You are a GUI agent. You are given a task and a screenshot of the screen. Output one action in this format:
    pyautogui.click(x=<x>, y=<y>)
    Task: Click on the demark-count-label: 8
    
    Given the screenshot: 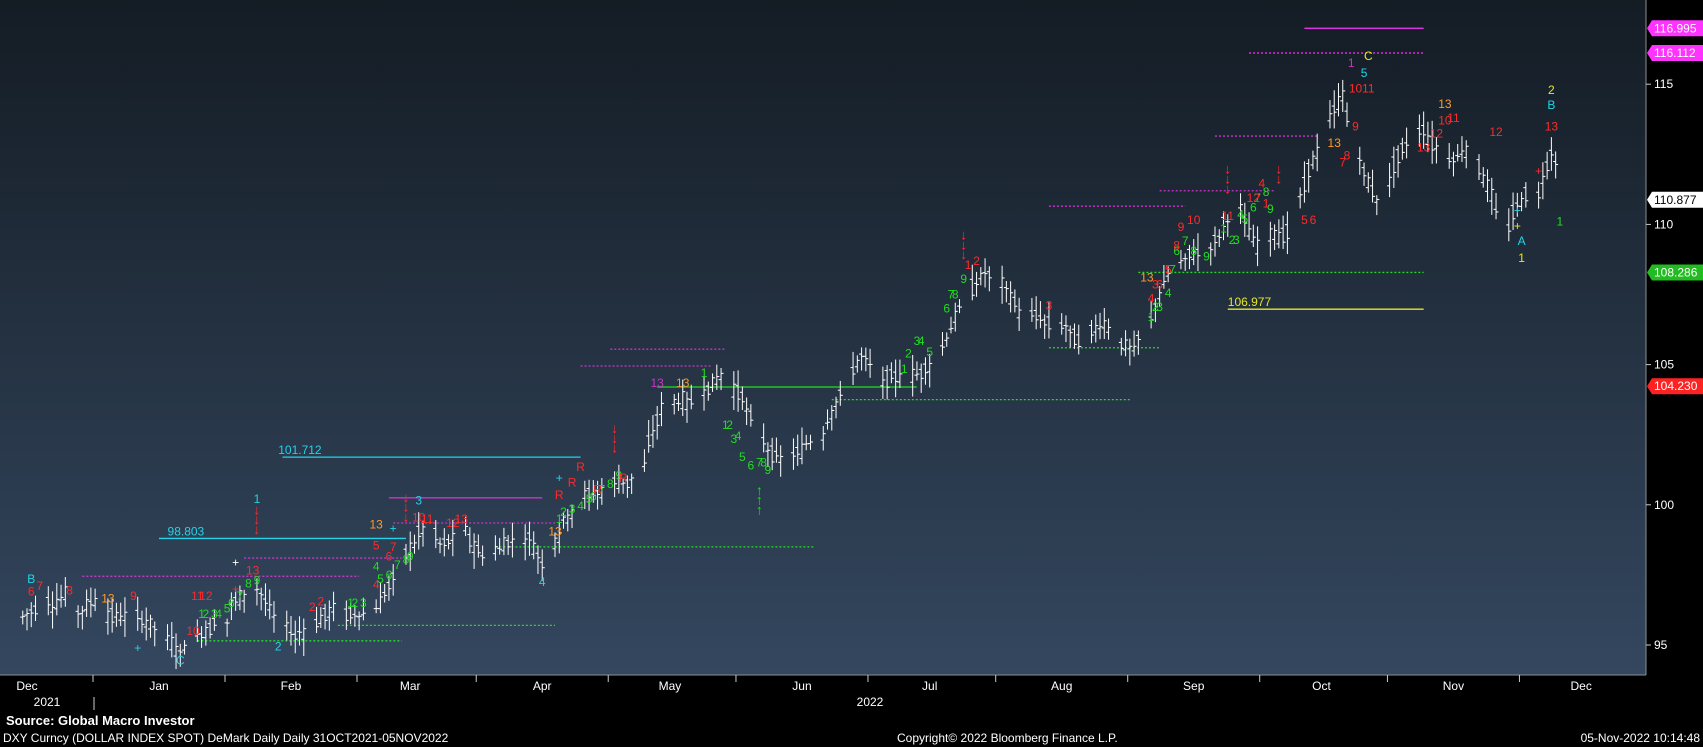 What is the action you would take?
    pyautogui.click(x=1266, y=192)
    